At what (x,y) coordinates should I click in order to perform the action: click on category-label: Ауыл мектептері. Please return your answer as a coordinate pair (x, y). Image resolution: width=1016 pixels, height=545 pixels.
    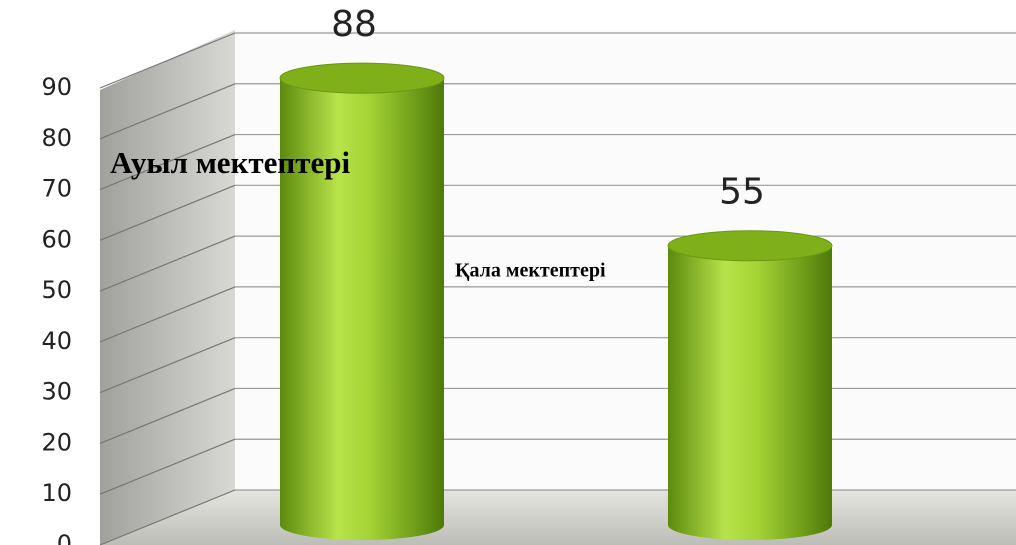
    Looking at the image, I should click on (230, 162).